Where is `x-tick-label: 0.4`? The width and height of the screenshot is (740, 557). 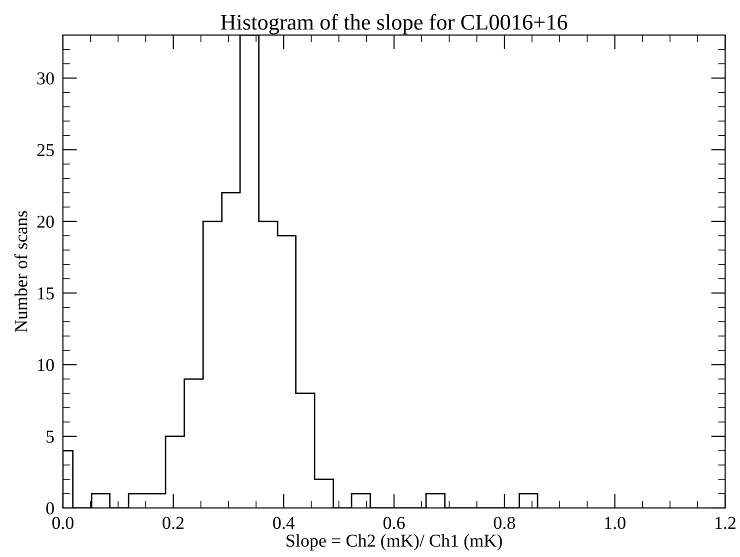
x-tick-label: 0.4 is located at coordinates (284, 523).